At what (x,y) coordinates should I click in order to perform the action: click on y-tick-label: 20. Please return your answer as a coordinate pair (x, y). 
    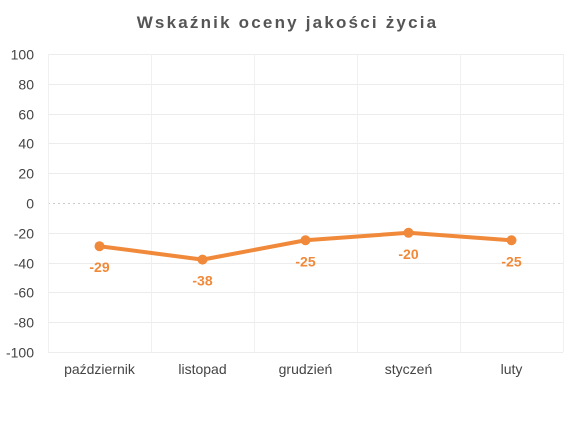
    Looking at the image, I should click on (26, 174).